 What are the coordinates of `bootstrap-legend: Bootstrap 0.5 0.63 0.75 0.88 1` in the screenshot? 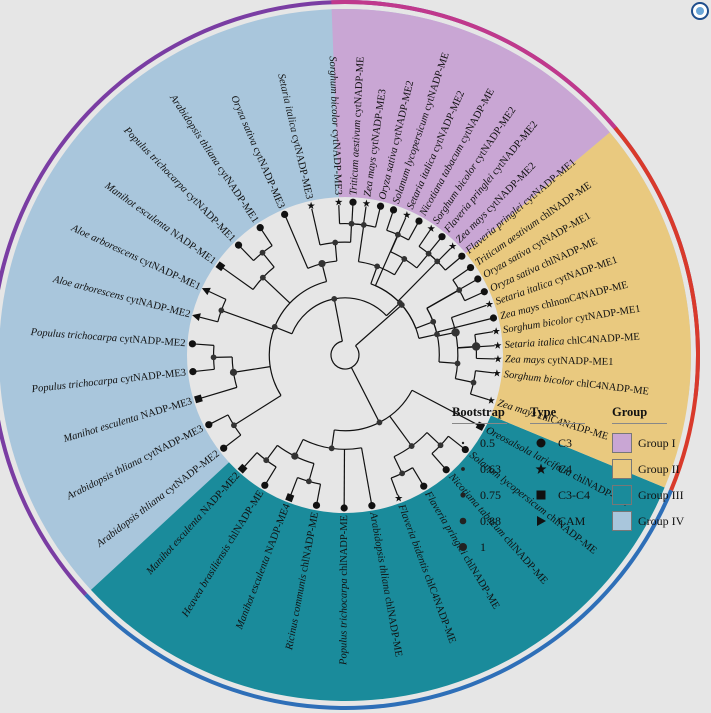 It's located at (487, 482).